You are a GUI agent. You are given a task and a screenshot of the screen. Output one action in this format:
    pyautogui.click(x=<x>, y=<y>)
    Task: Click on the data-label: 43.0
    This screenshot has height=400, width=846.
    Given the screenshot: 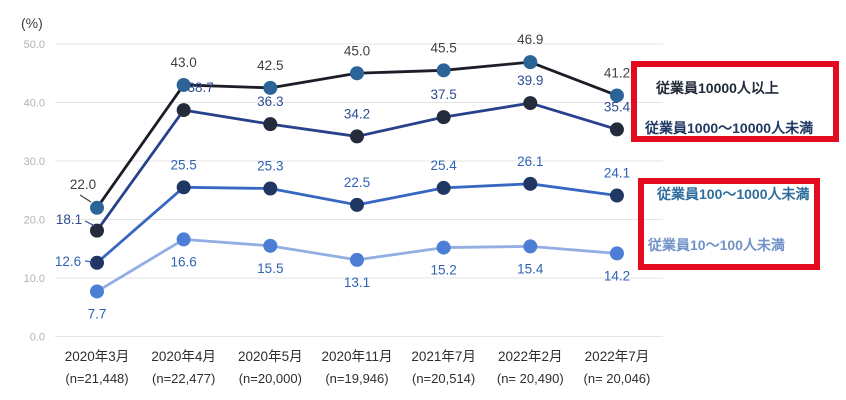 What is the action you would take?
    pyautogui.click(x=184, y=62)
    